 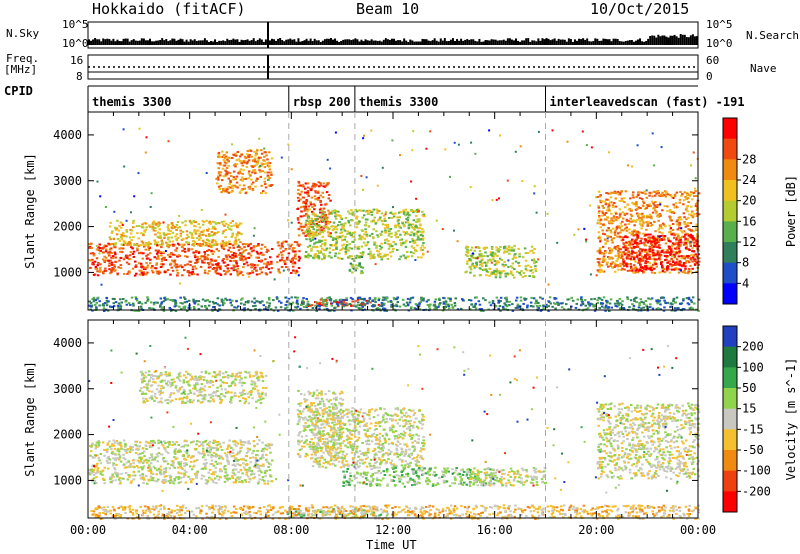 What do you see at coordinates (393, 35) in the screenshot?
I see `noise-series` at bounding box center [393, 35].